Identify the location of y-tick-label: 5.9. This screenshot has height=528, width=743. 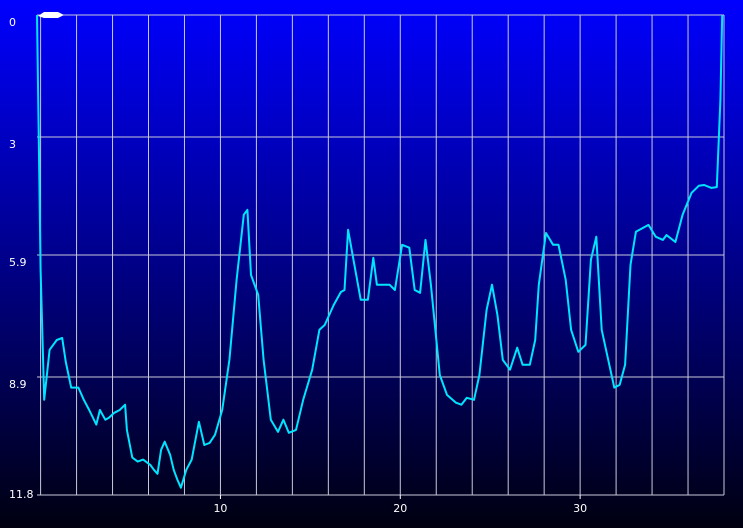
(18, 262).